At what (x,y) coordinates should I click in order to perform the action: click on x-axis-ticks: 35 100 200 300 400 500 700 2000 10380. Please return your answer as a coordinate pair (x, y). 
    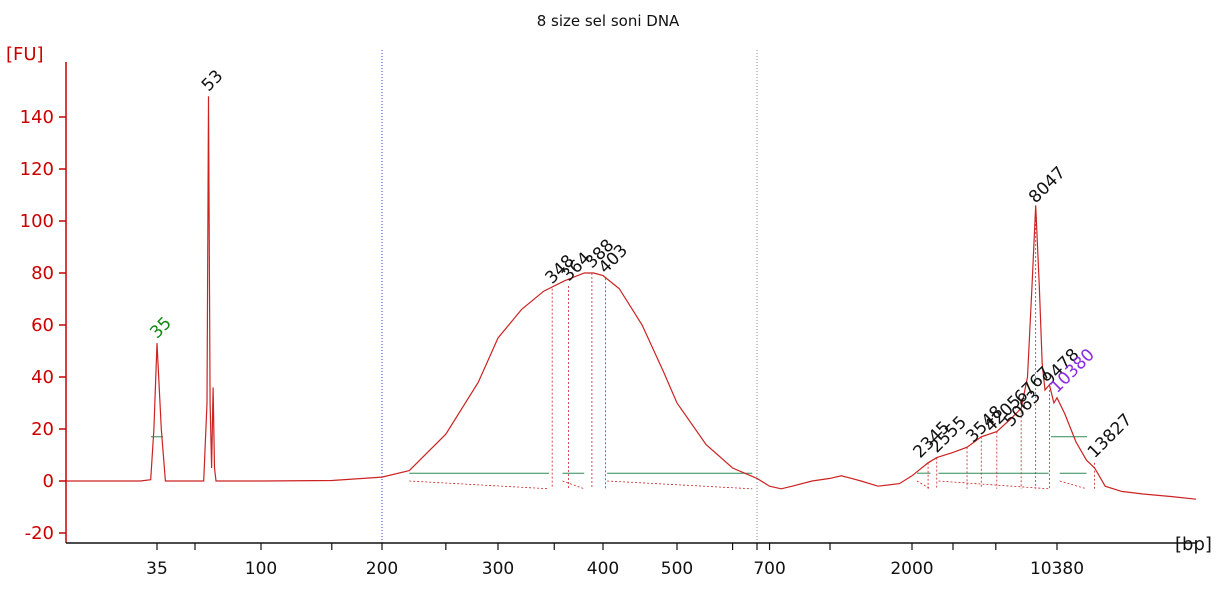
    Looking at the image, I should click on (671, 561).